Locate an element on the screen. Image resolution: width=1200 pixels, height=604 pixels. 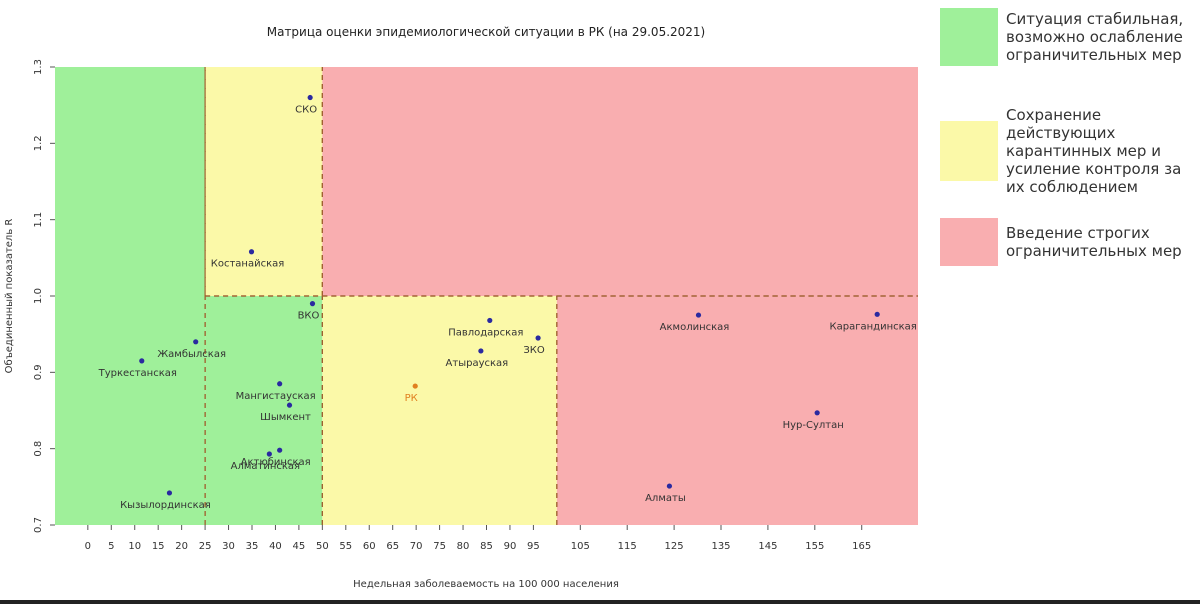
x-tick-label: 45 is located at coordinates (299, 546).